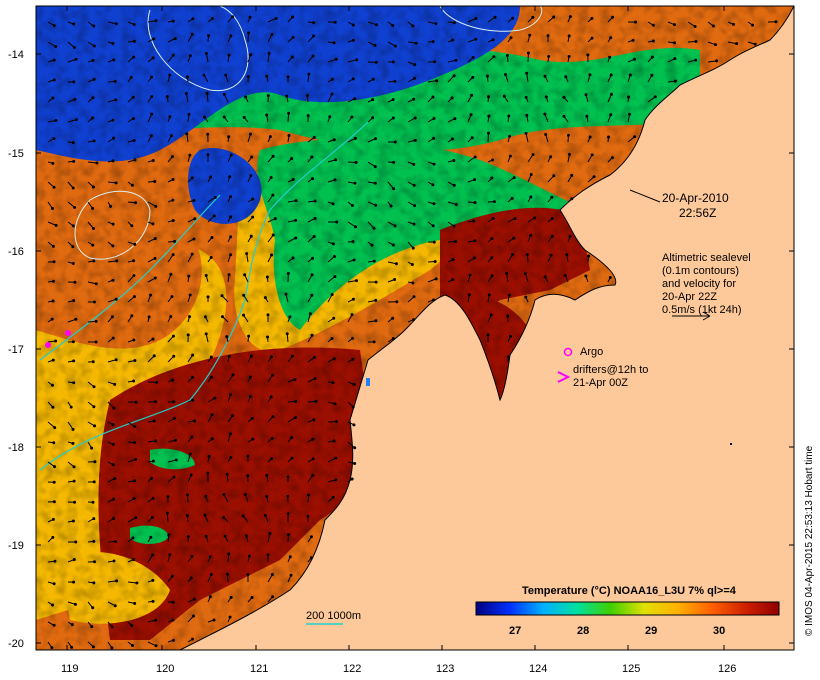 The width and height of the screenshot is (820, 680). Describe the element at coordinates (16, 349) in the screenshot. I see `latitude-labels: -14 -15 -16 -17 -18 -19 -20` at that location.